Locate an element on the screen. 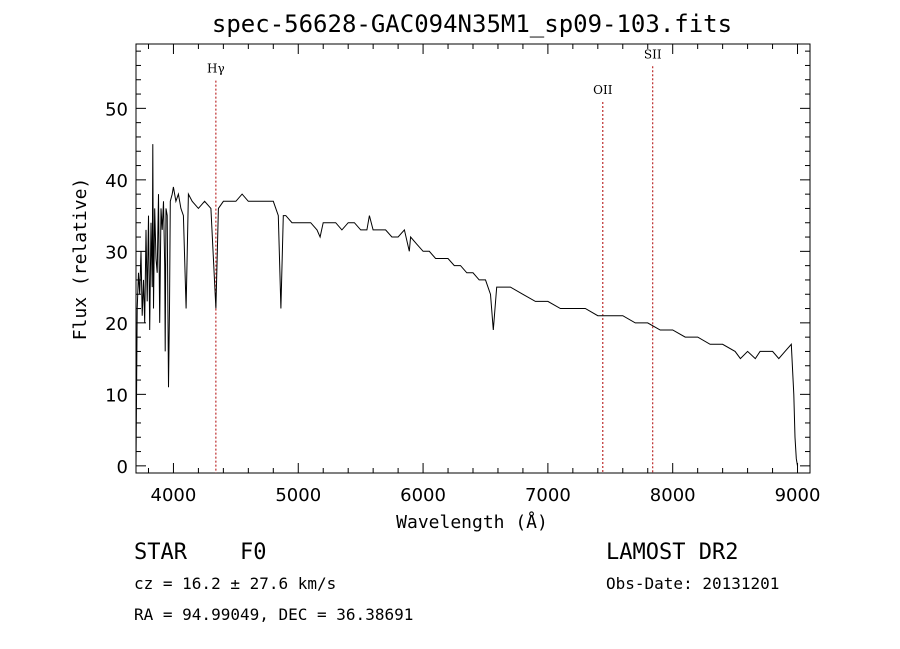 This screenshot has width=900, height=649. y-tick-label: 40 is located at coordinates (116, 181).